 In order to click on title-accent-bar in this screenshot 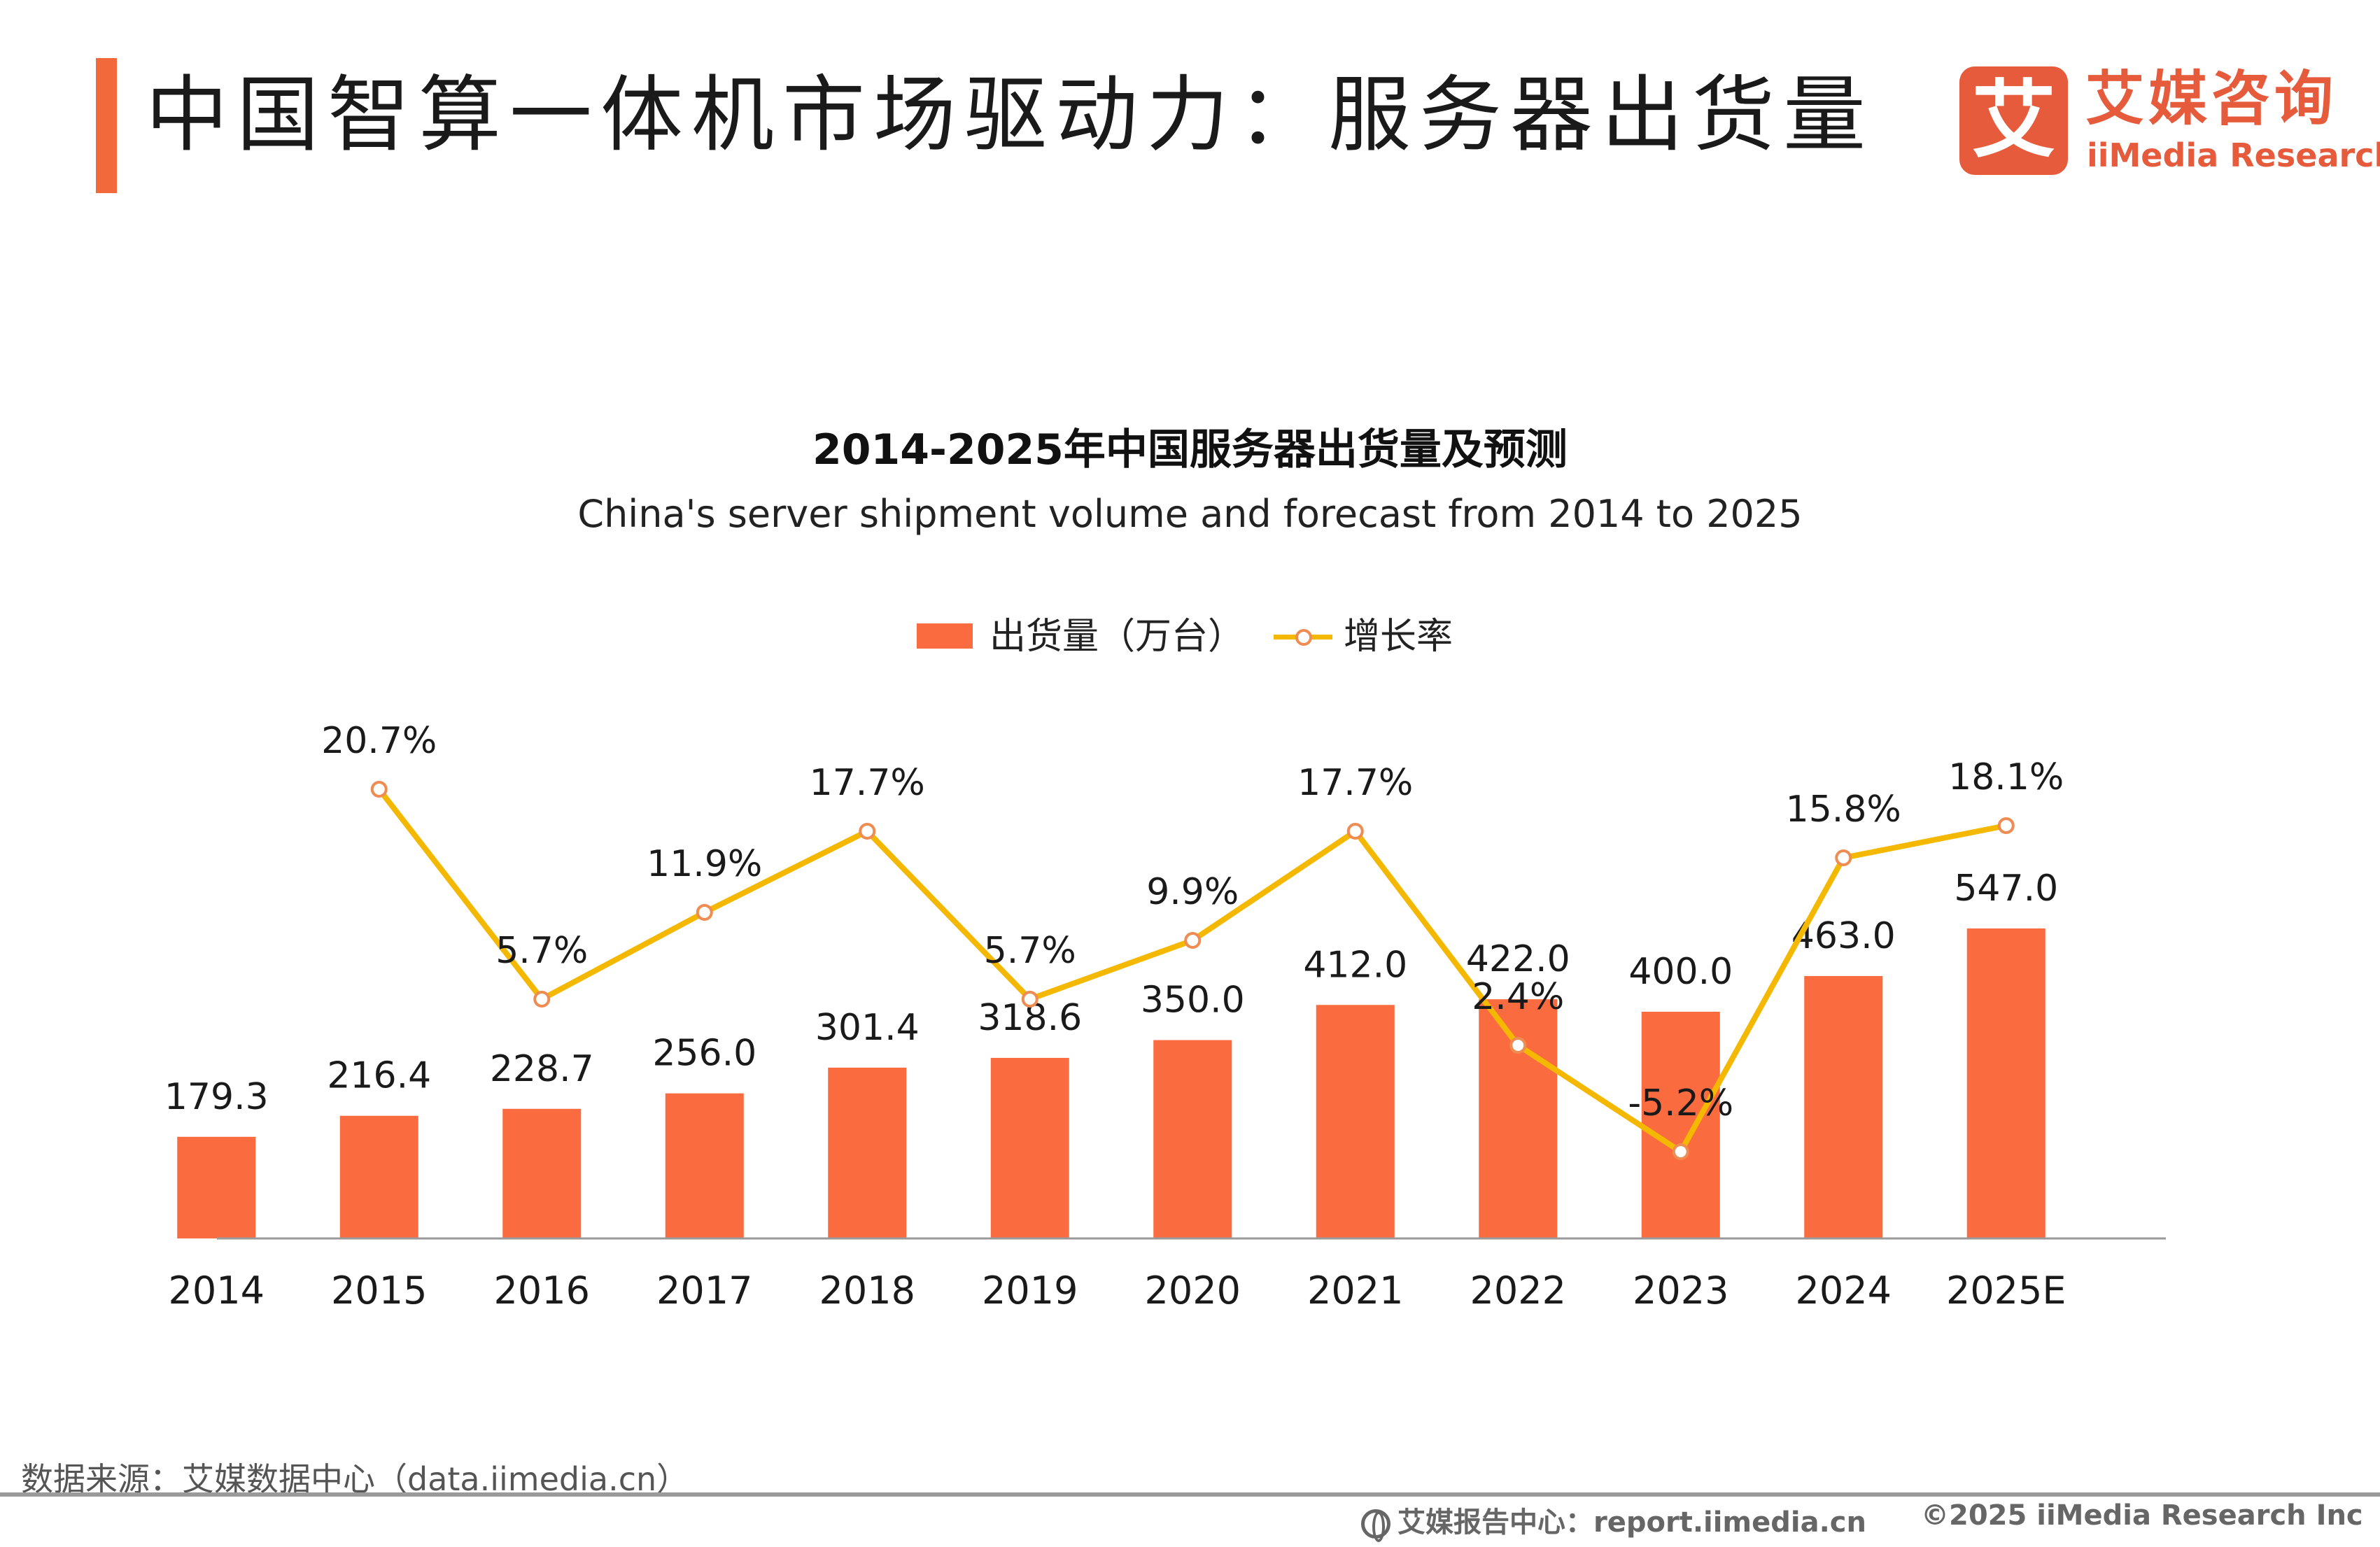, I will do `click(106, 125)`.